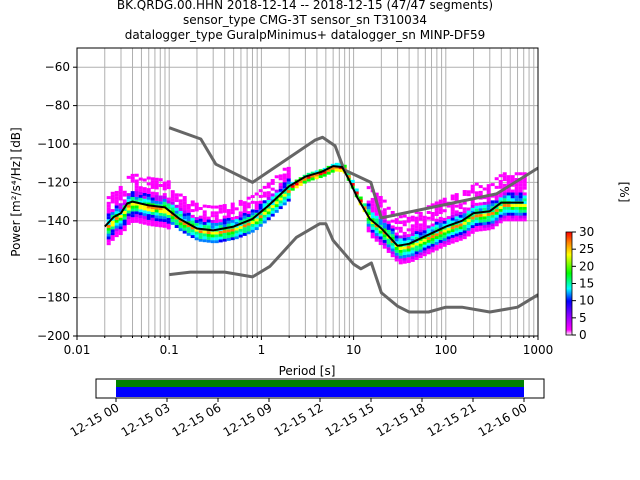 The width and height of the screenshot is (640, 480). What do you see at coordinates (57, 67) in the screenshot?
I see `y-tick-label: −60` at bounding box center [57, 67].